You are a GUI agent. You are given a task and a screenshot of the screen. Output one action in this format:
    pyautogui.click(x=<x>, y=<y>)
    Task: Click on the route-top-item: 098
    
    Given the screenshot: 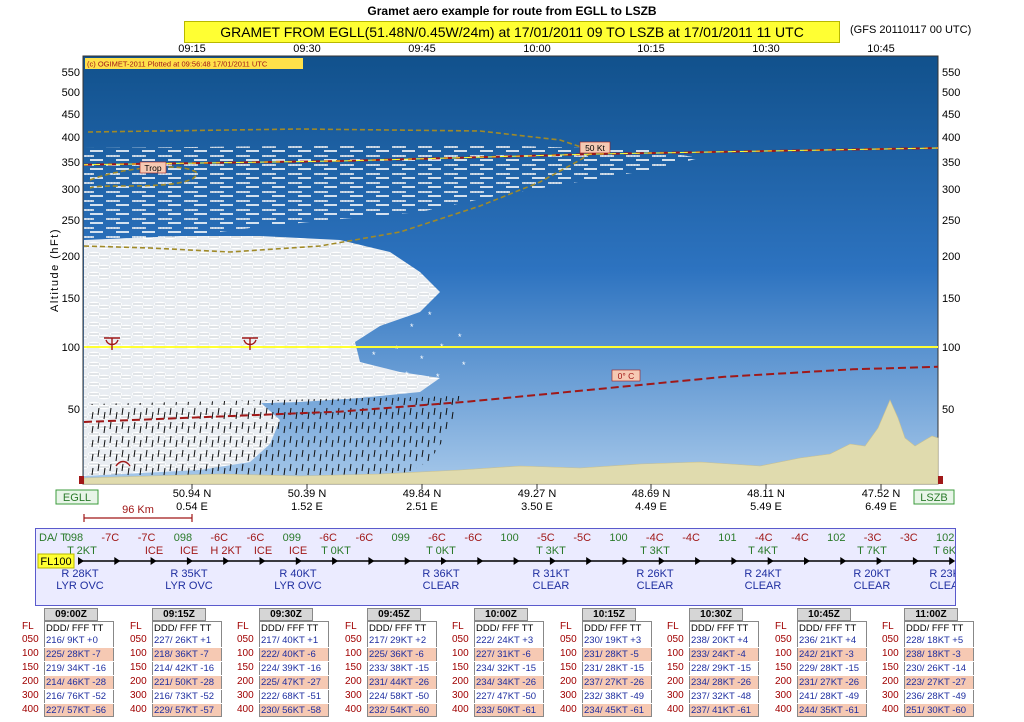 What is the action you would take?
    pyautogui.click(x=183, y=538)
    